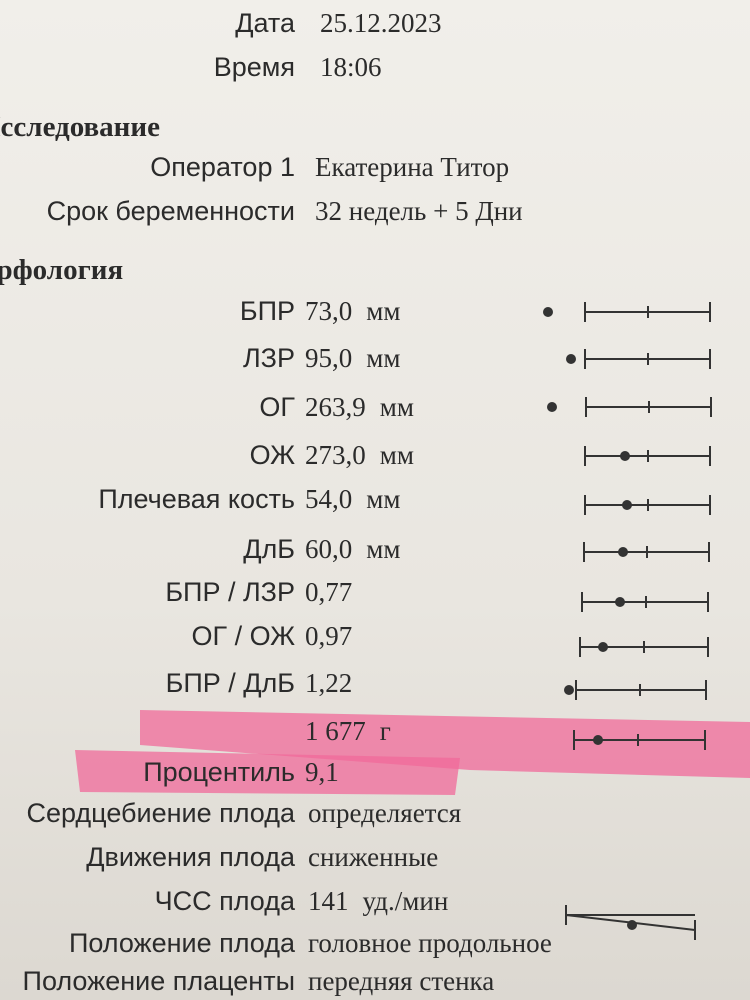  What do you see at coordinates (335, 407) in the screenshot?
I see `row-value: 263,9` at bounding box center [335, 407].